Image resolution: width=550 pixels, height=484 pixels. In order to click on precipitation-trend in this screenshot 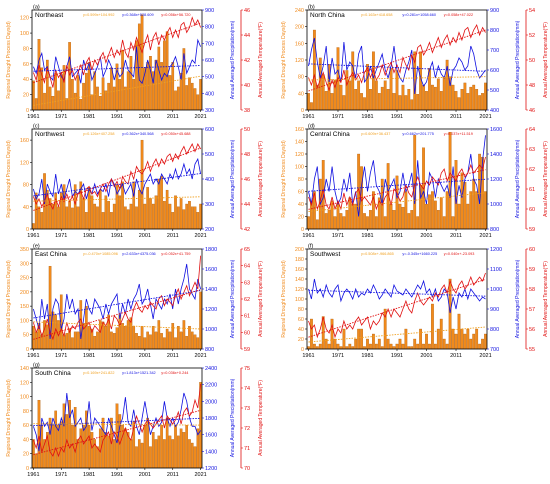, I will do `click(117, 68)`.